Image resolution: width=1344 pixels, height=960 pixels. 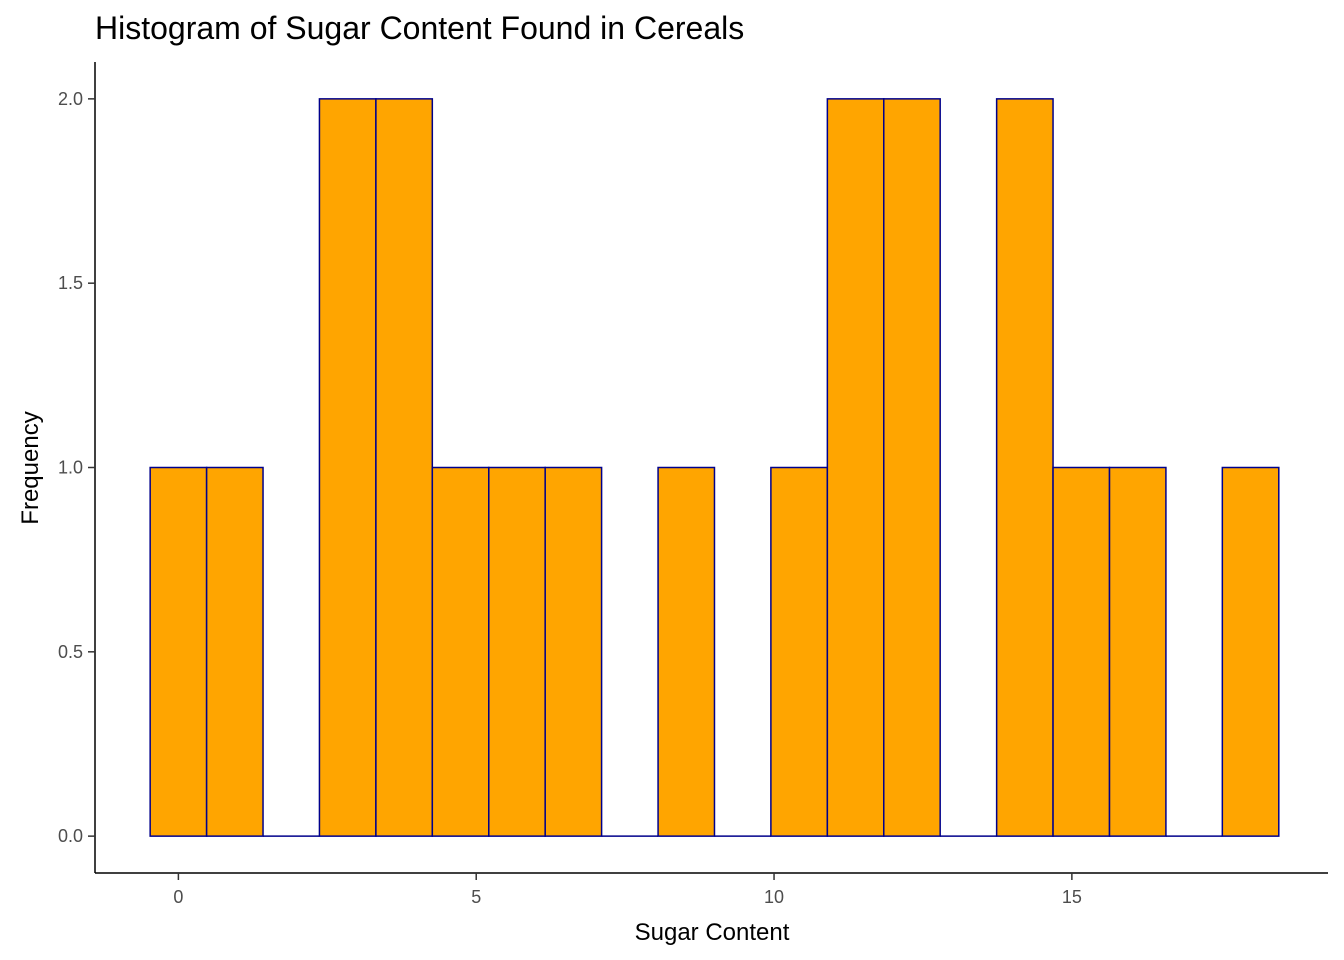 I want to click on x-tick-label: 5, so click(x=476, y=897).